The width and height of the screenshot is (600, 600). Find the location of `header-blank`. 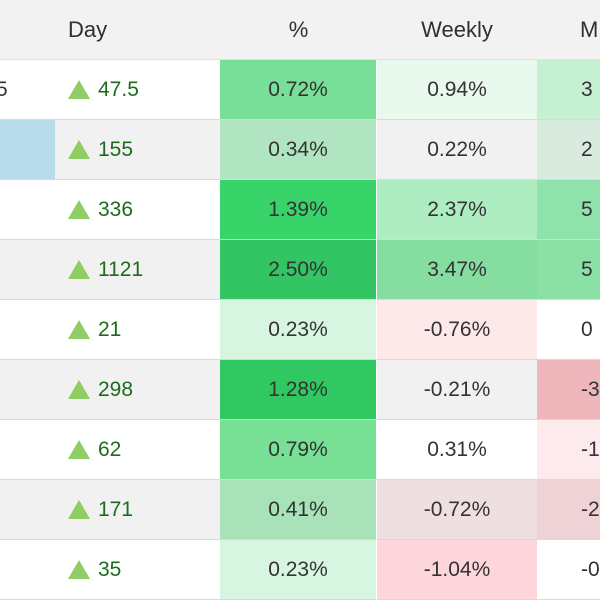

header-blank is located at coordinates (27, 30).